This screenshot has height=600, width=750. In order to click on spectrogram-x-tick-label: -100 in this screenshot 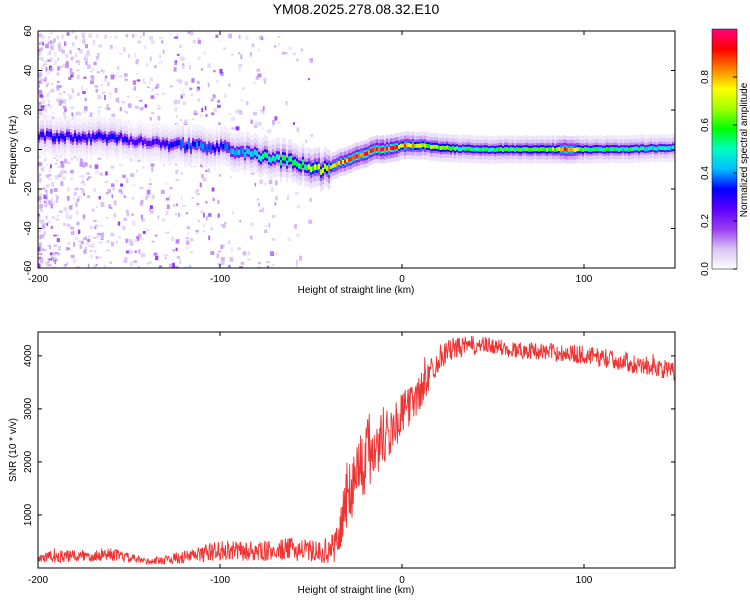, I will do `click(220, 279)`.